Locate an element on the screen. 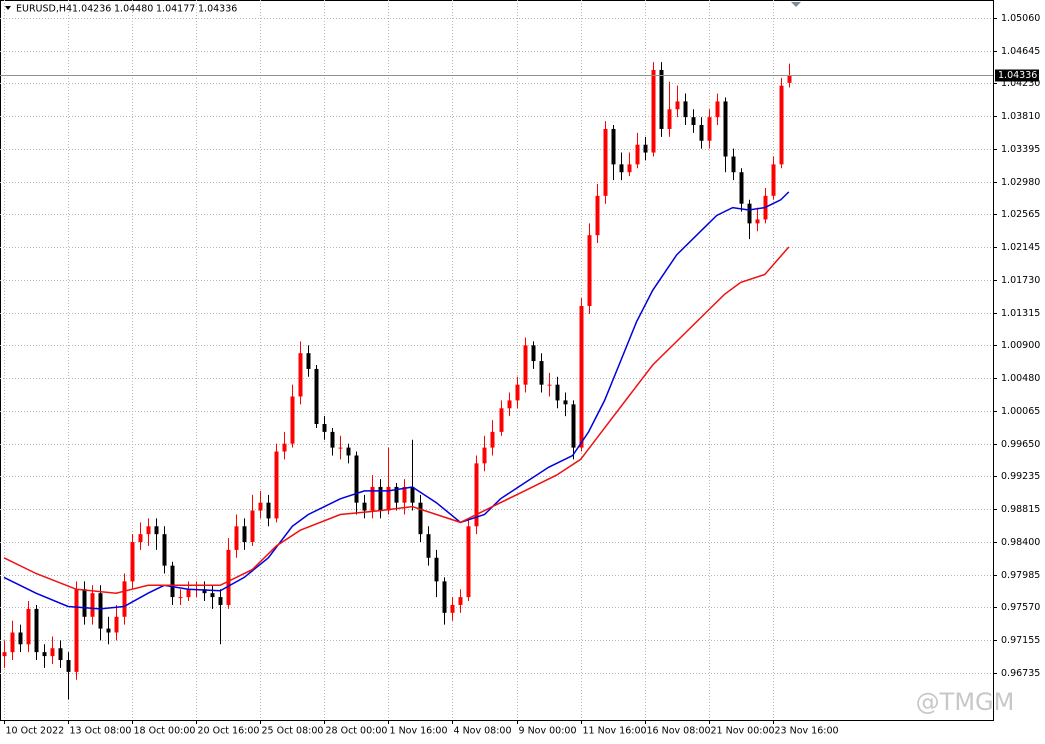 Image resolution: width=1045 pixels, height=744 pixels. x-tick-label: 20 Oct 16:00 is located at coordinates (229, 731).